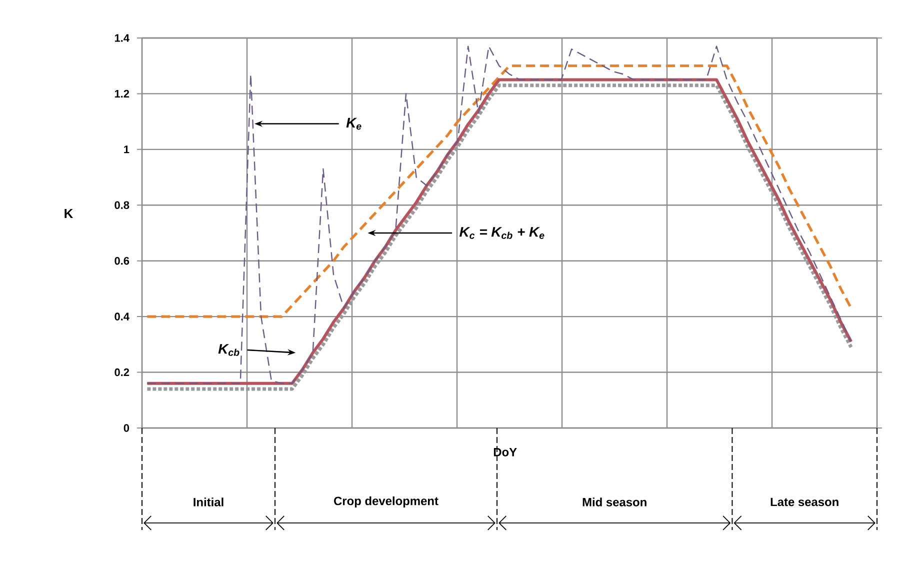  I want to click on x-axis-title: DoY, so click(505, 452).